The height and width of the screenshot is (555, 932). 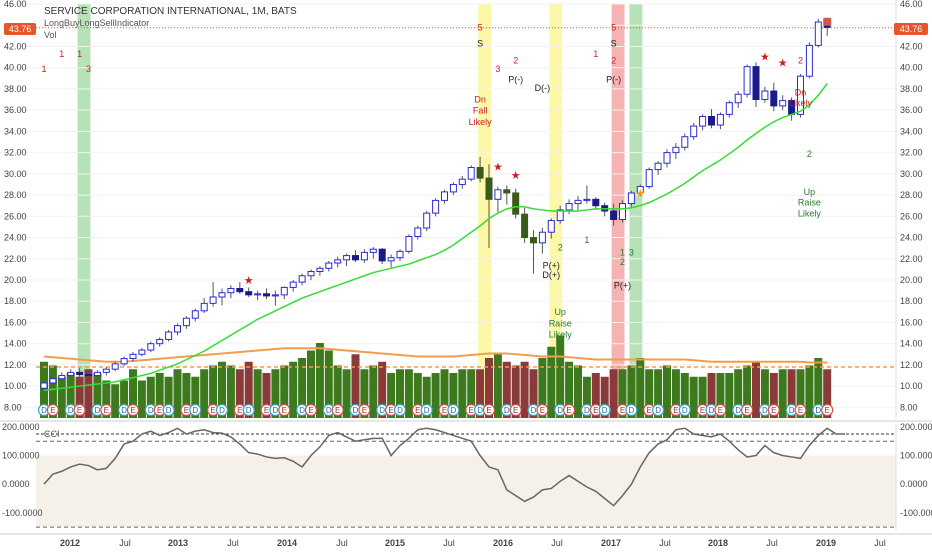 I want to click on price-tick-label: 36.00, so click(x=911, y=110).